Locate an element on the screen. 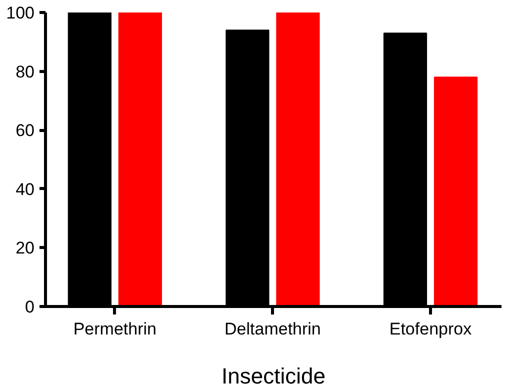 Image resolution: width=516 pixels, height=391 pixels. x-axis-title: Insecticide is located at coordinates (274, 376).